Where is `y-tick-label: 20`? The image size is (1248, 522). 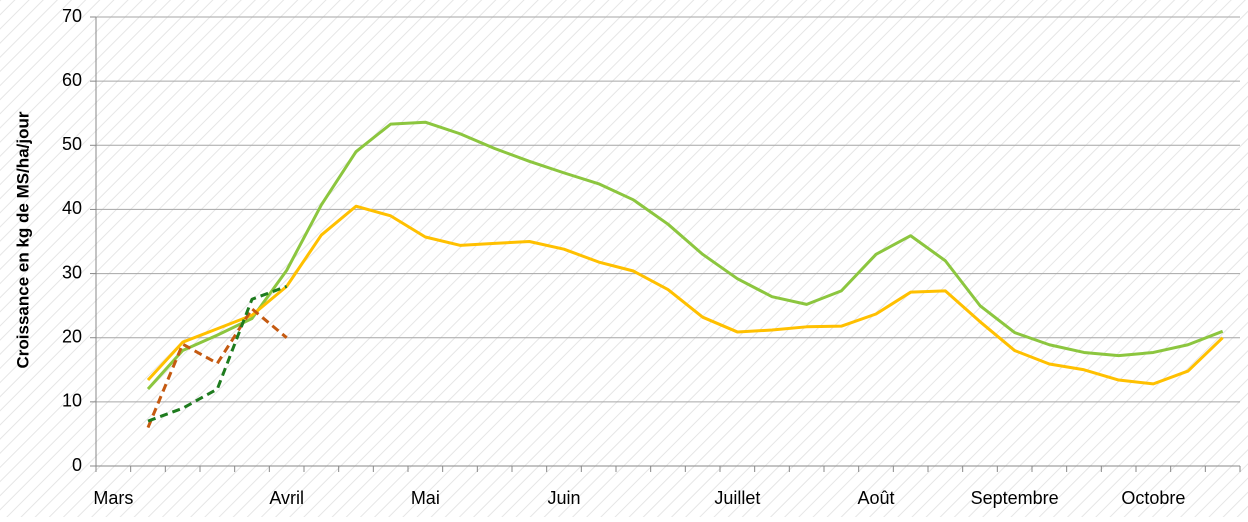
y-tick-label: 20 is located at coordinates (72, 336).